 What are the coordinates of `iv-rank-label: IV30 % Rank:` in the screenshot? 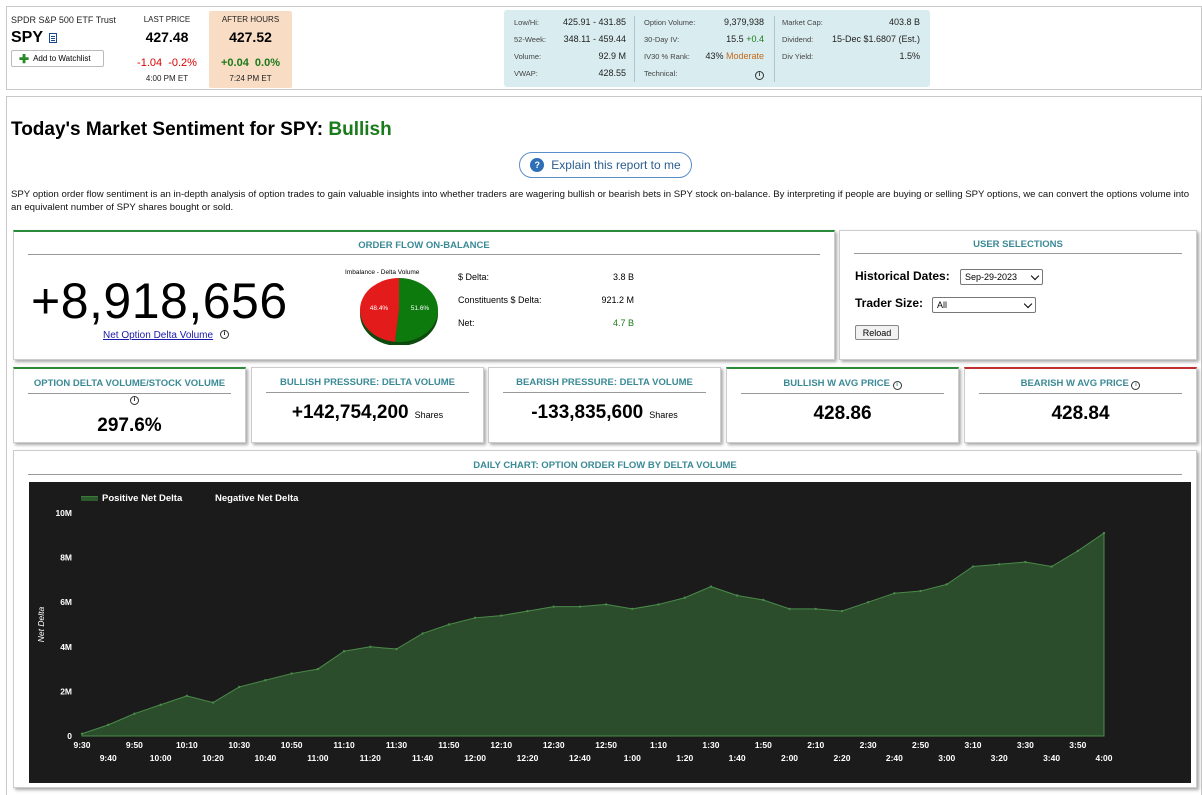 It's located at (667, 56).